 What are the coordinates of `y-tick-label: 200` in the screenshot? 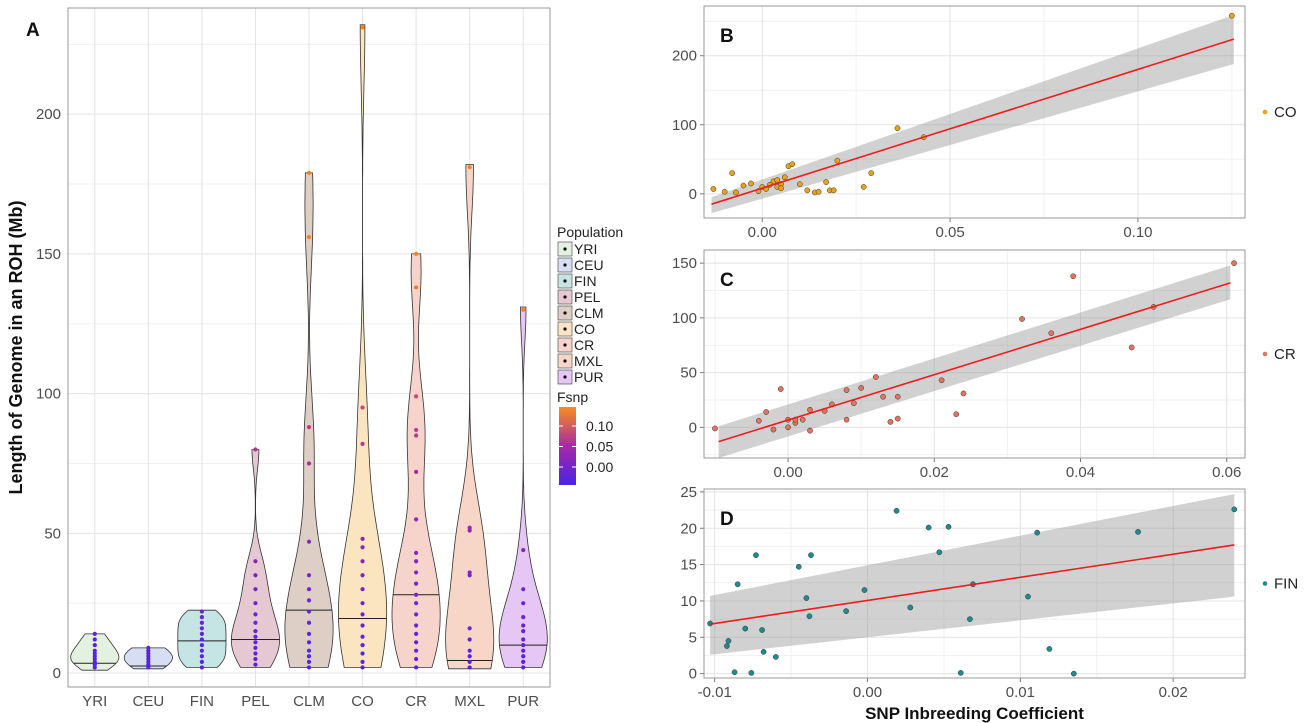 It's located at (684, 56).